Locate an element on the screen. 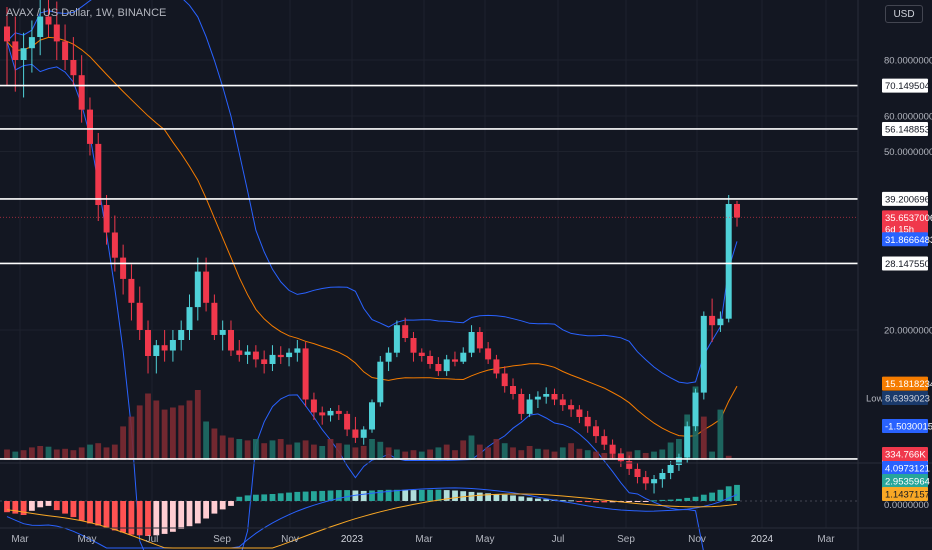  time-tick-label: May is located at coordinates (87, 539).